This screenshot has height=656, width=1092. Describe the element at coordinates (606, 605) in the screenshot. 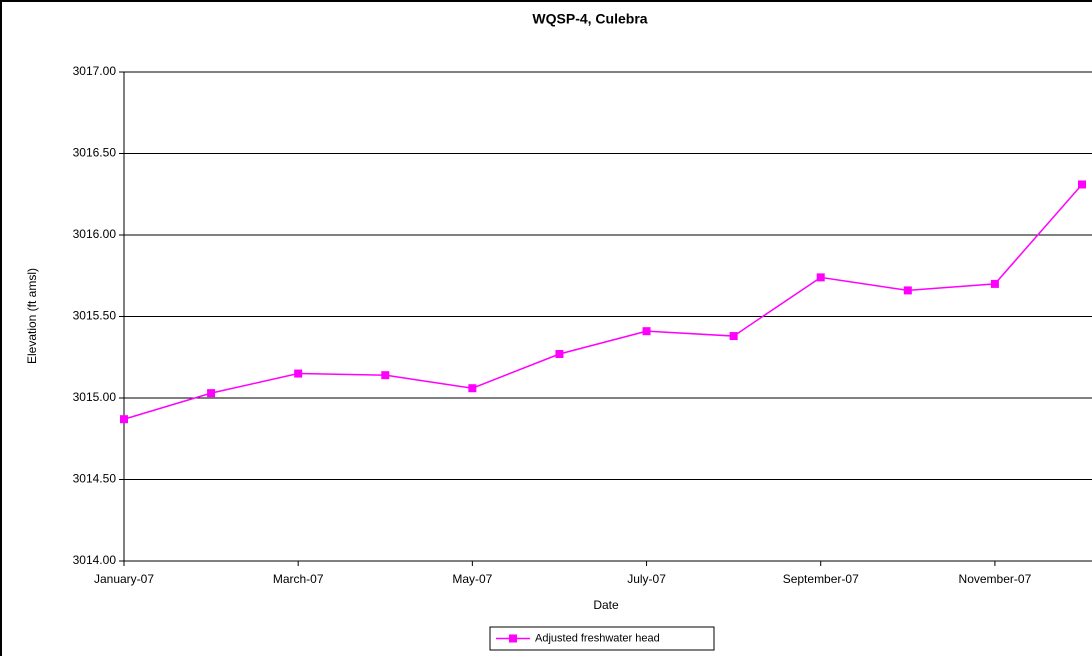

I see `x-axis-label: Date` at that location.